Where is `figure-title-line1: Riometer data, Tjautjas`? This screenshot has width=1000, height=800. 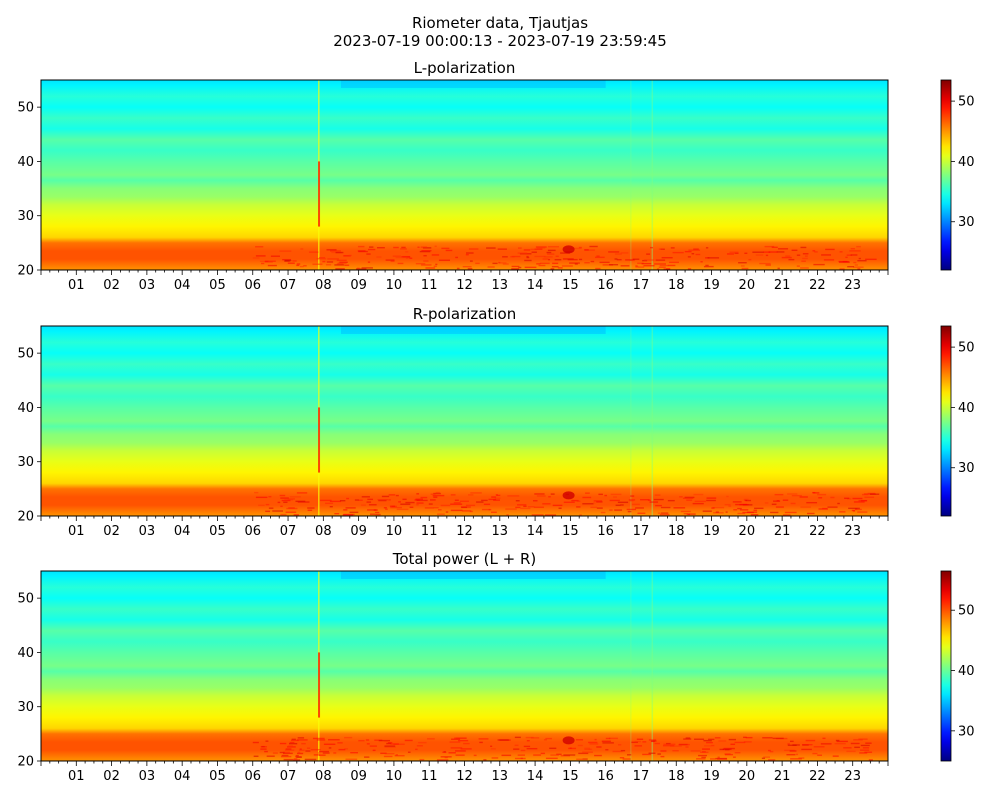
figure-title-line1: Riometer data, Tjautjas is located at coordinates (500, 23).